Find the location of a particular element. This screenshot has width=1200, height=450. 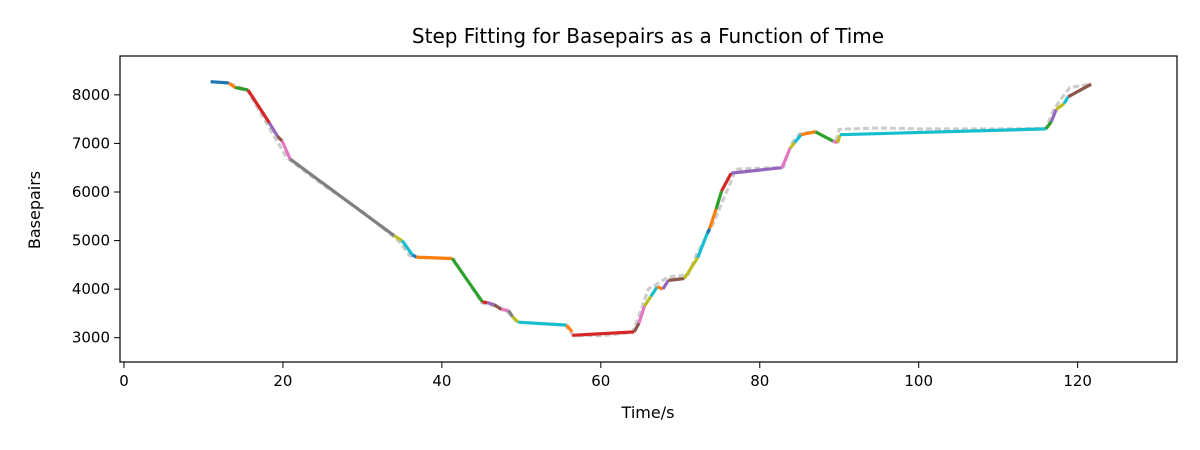

y-axis: 3000 4000 5000 6000 7000 8000 is located at coordinates (96, 216).